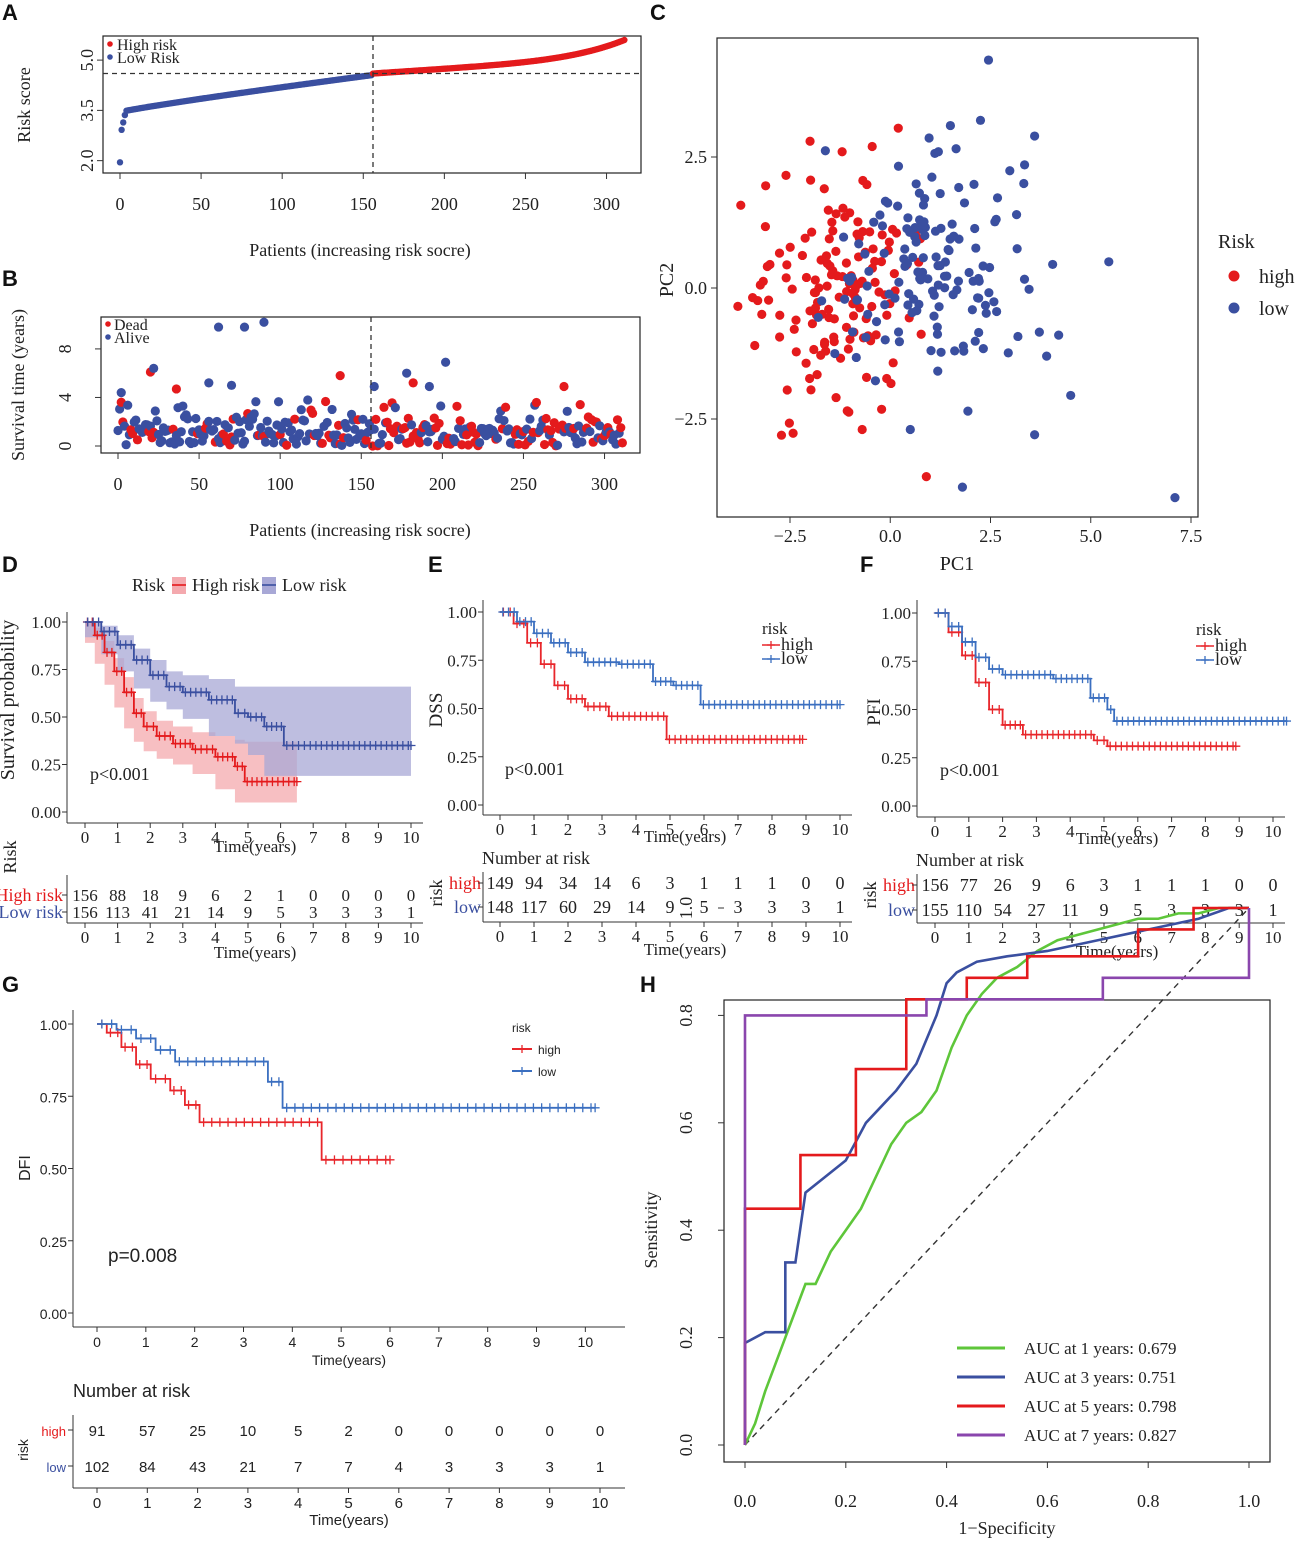  Describe the element at coordinates (255, 952) in the screenshot. I see `d-risk-x-axis-title: Time(years)` at that location.